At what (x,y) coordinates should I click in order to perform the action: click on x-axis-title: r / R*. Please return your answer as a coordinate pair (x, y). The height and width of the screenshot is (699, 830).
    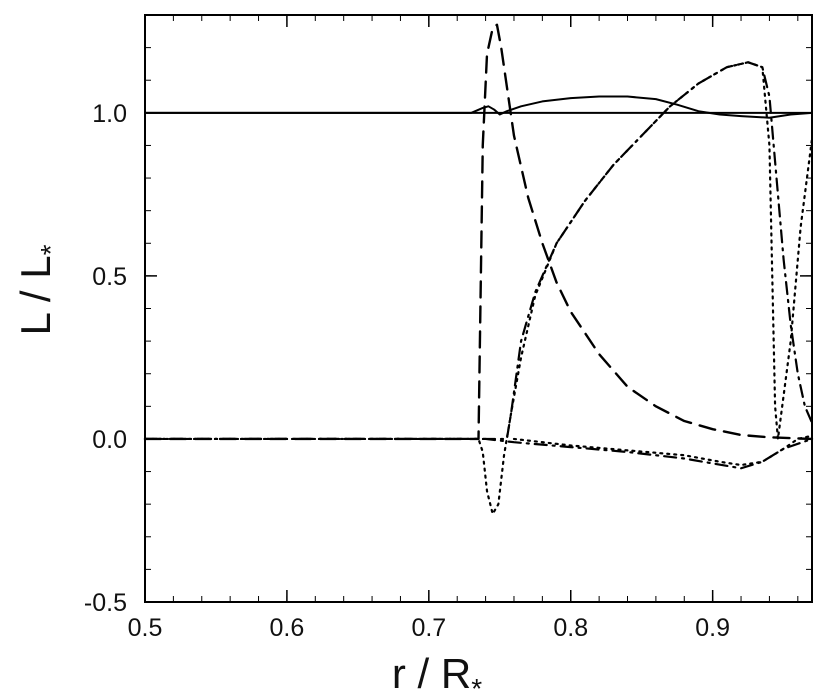
    Looking at the image, I should click on (437, 674).